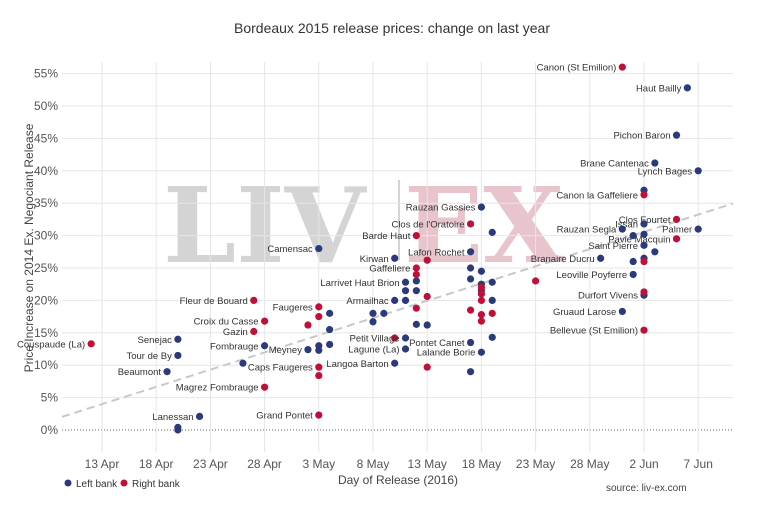 This screenshot has height=517, width=765. I want to click on legend-label-left-bank: Left bank, so click(97, 484).